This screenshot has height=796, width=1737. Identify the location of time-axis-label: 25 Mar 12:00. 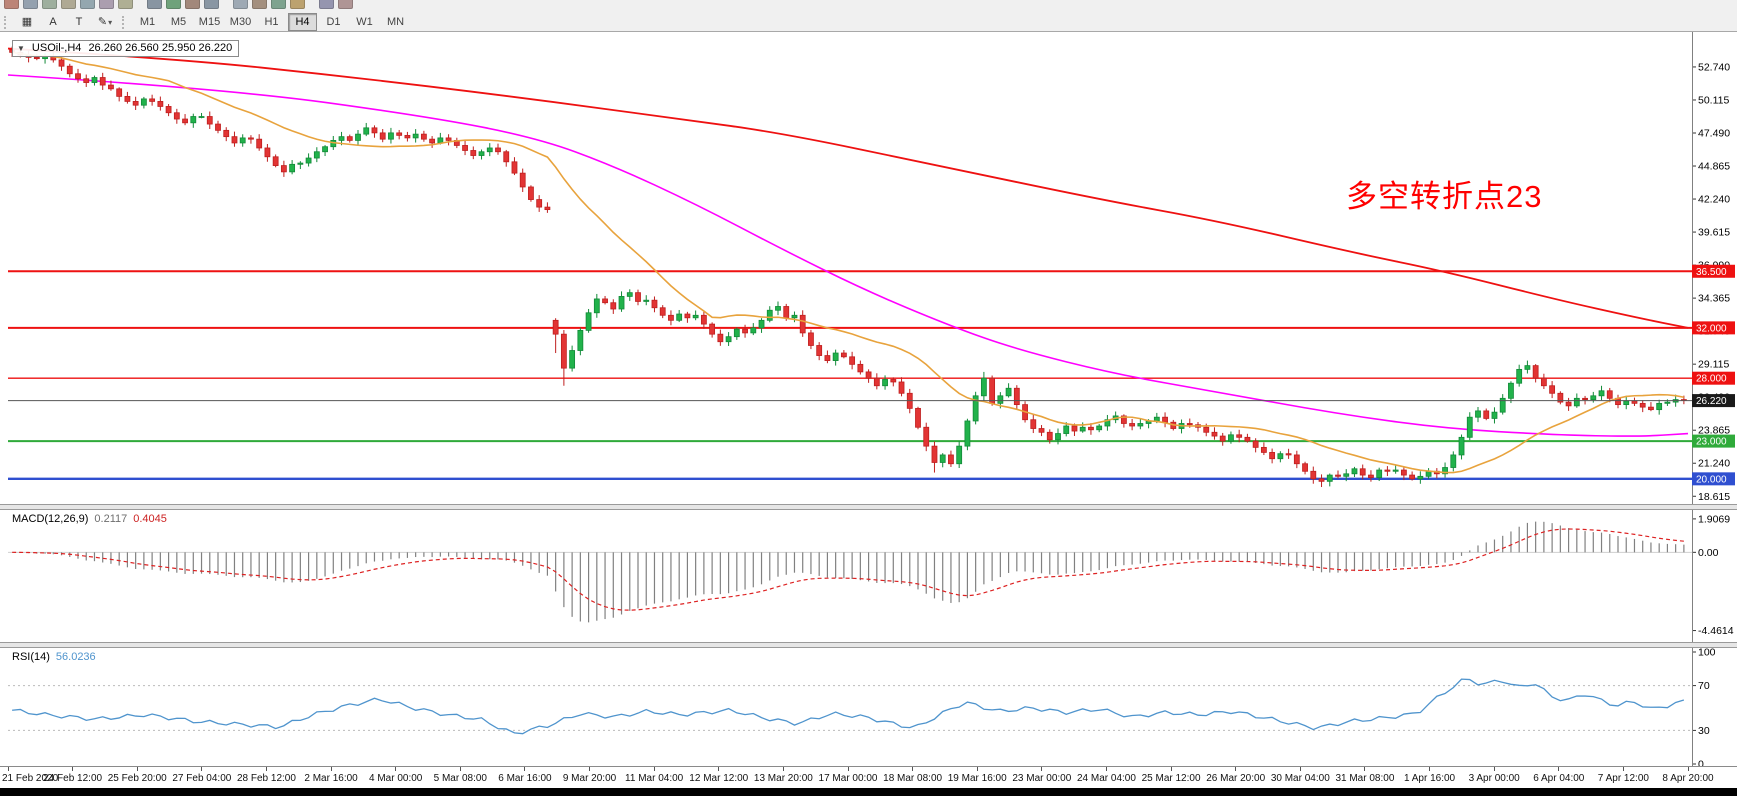
(1171, 778).